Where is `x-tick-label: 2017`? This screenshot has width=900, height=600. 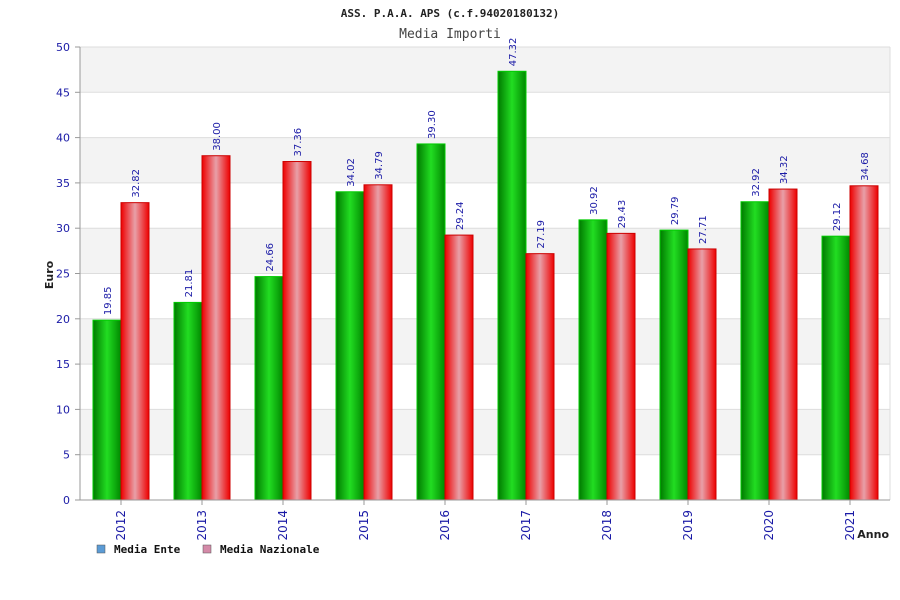 x-tick-label: 2017 is located at coordinates (526, 525).